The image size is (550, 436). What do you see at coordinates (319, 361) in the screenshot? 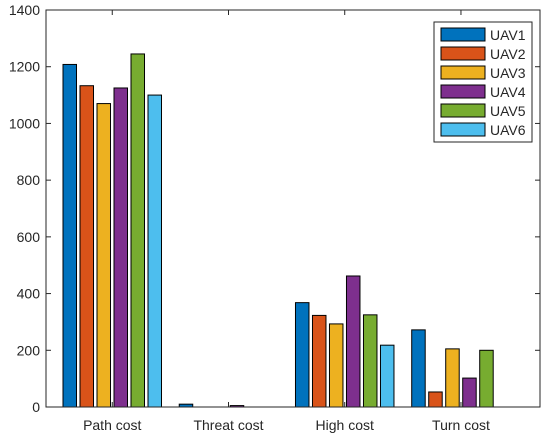
I see `bar-uav2-high-cost` at bounding box center [319, 361].